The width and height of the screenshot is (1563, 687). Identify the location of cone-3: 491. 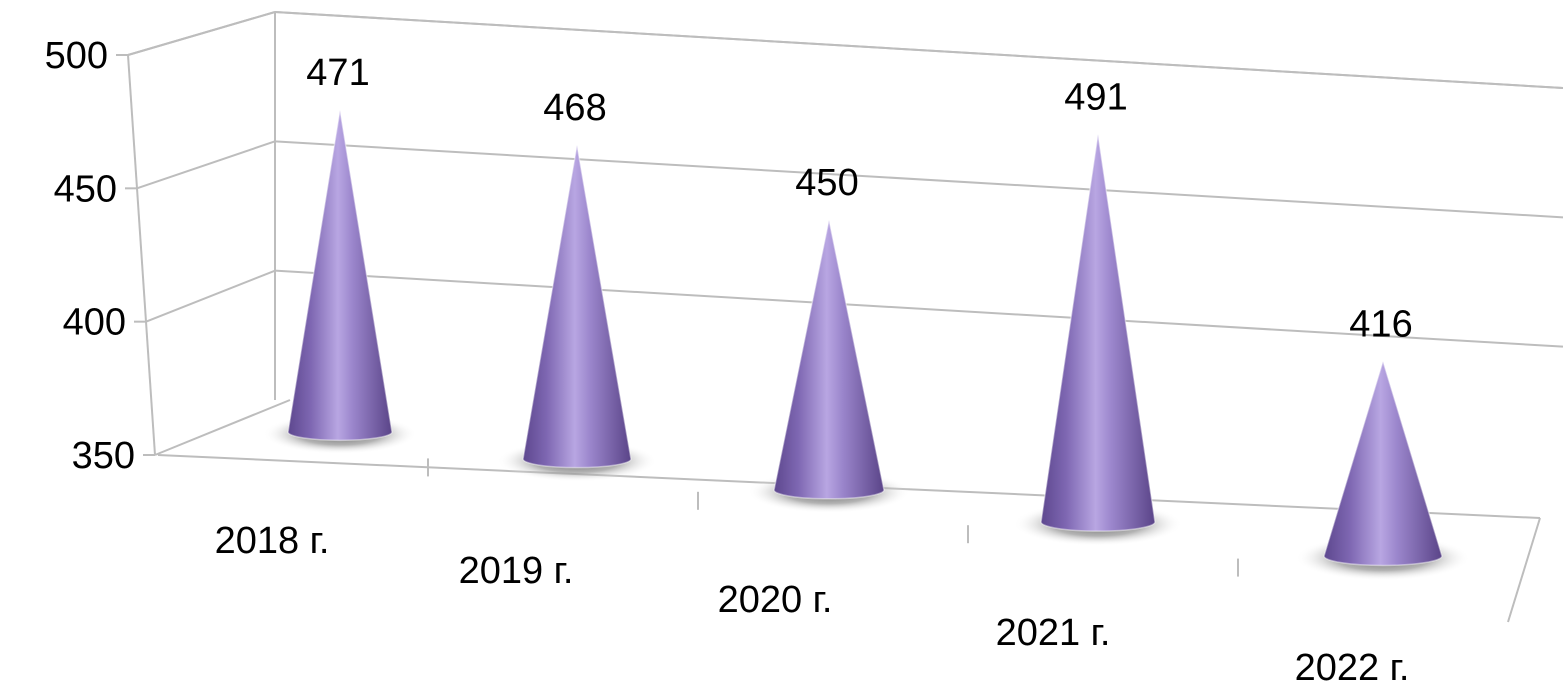
(1098, 311).